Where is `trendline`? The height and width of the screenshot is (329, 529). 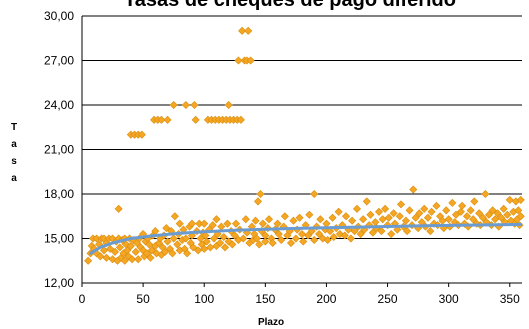 trendline is located at coordinates (306, 238).